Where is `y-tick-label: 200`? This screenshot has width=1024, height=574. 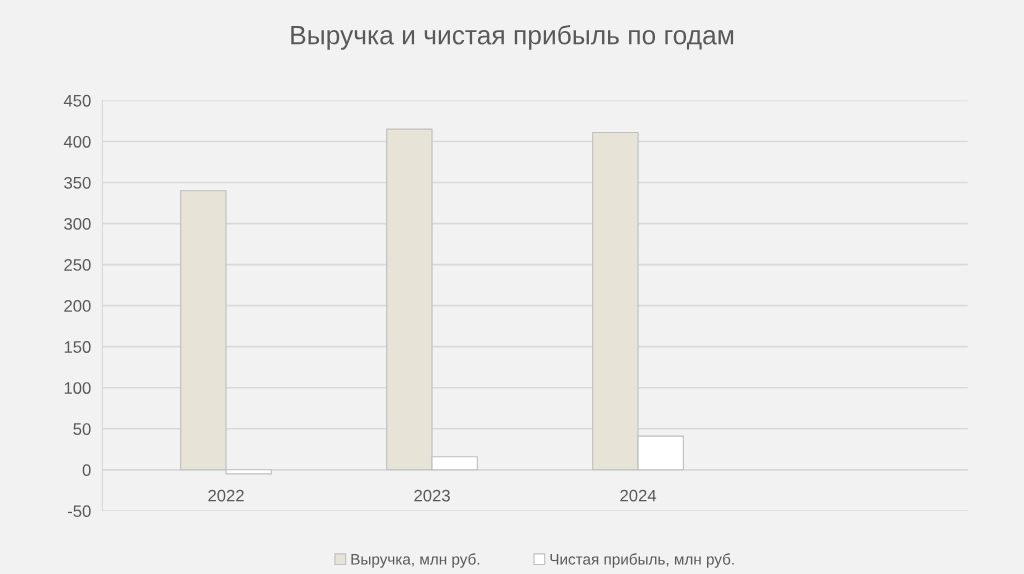
y-tick-label: 200 is located at coordinates (77, 306).